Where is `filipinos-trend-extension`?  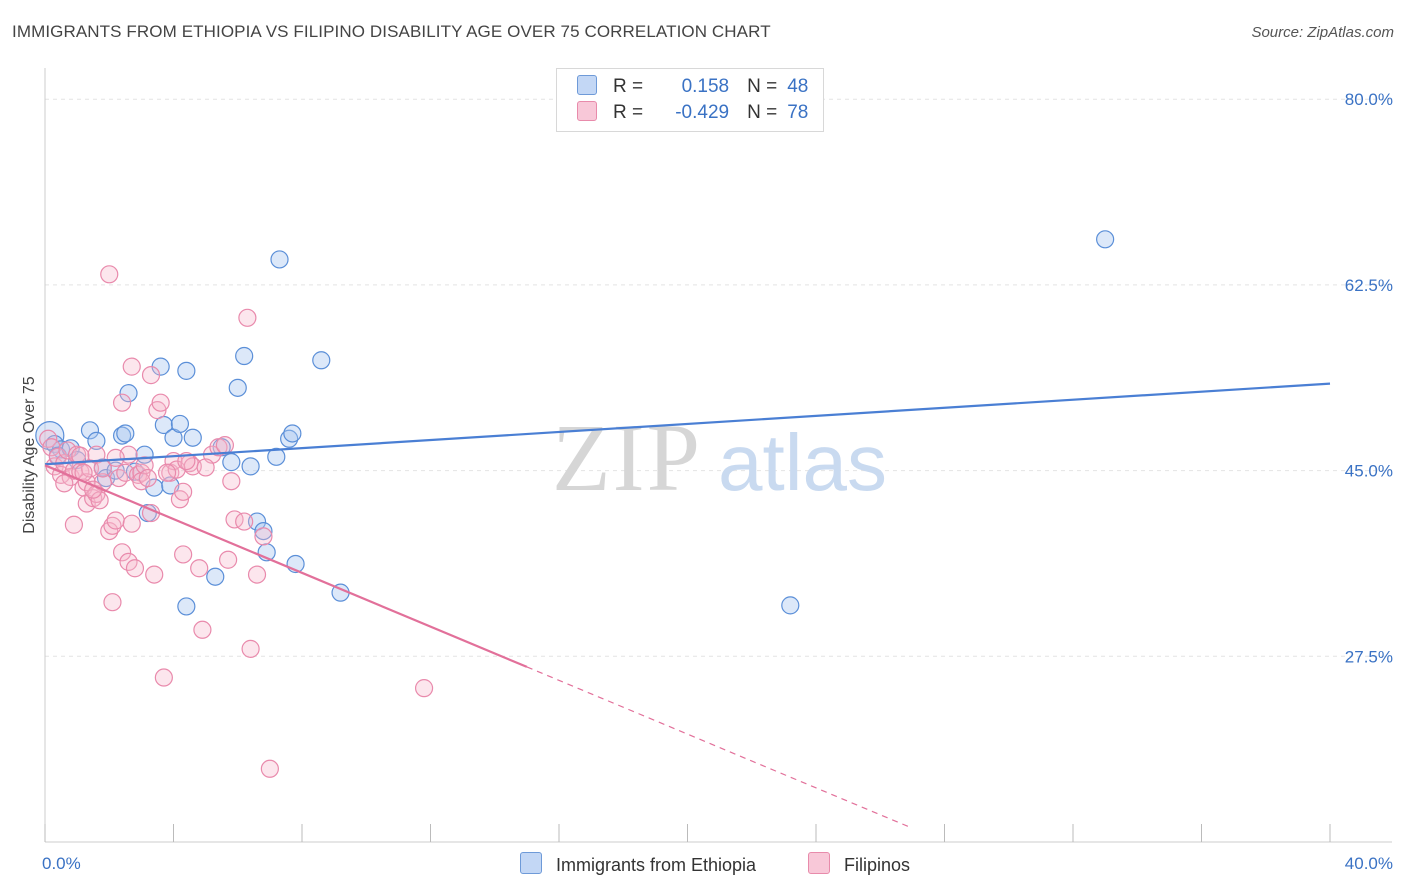
filipinos-trend-extension is located at coordinates (719, 747).